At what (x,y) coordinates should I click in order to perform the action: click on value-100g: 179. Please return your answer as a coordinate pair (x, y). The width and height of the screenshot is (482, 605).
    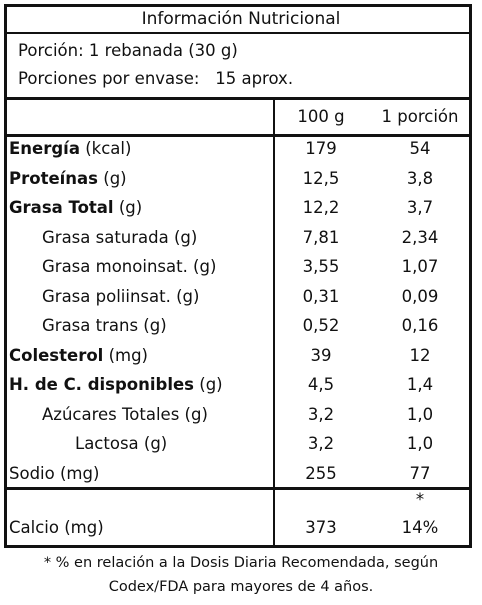
    Looking at the image, I should click on (321, 148).